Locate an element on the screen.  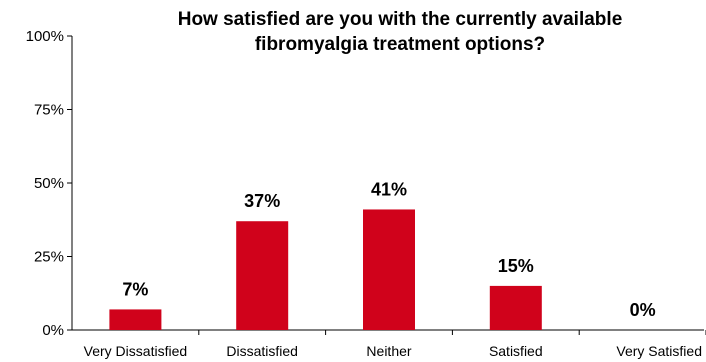
category-label: Dissatisfied is located at coordinates (262, 351).